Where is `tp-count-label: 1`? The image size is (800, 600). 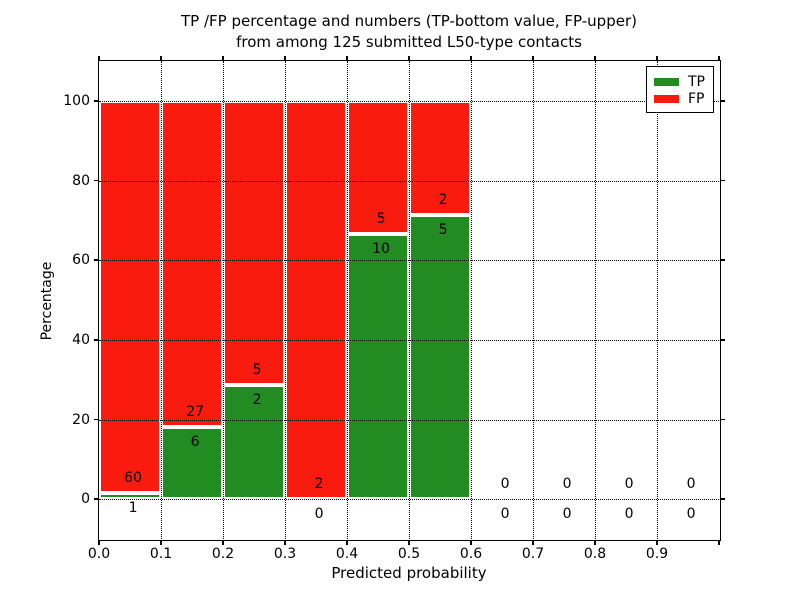 tp-count-label: 1 is located at coordinates (133, 507).